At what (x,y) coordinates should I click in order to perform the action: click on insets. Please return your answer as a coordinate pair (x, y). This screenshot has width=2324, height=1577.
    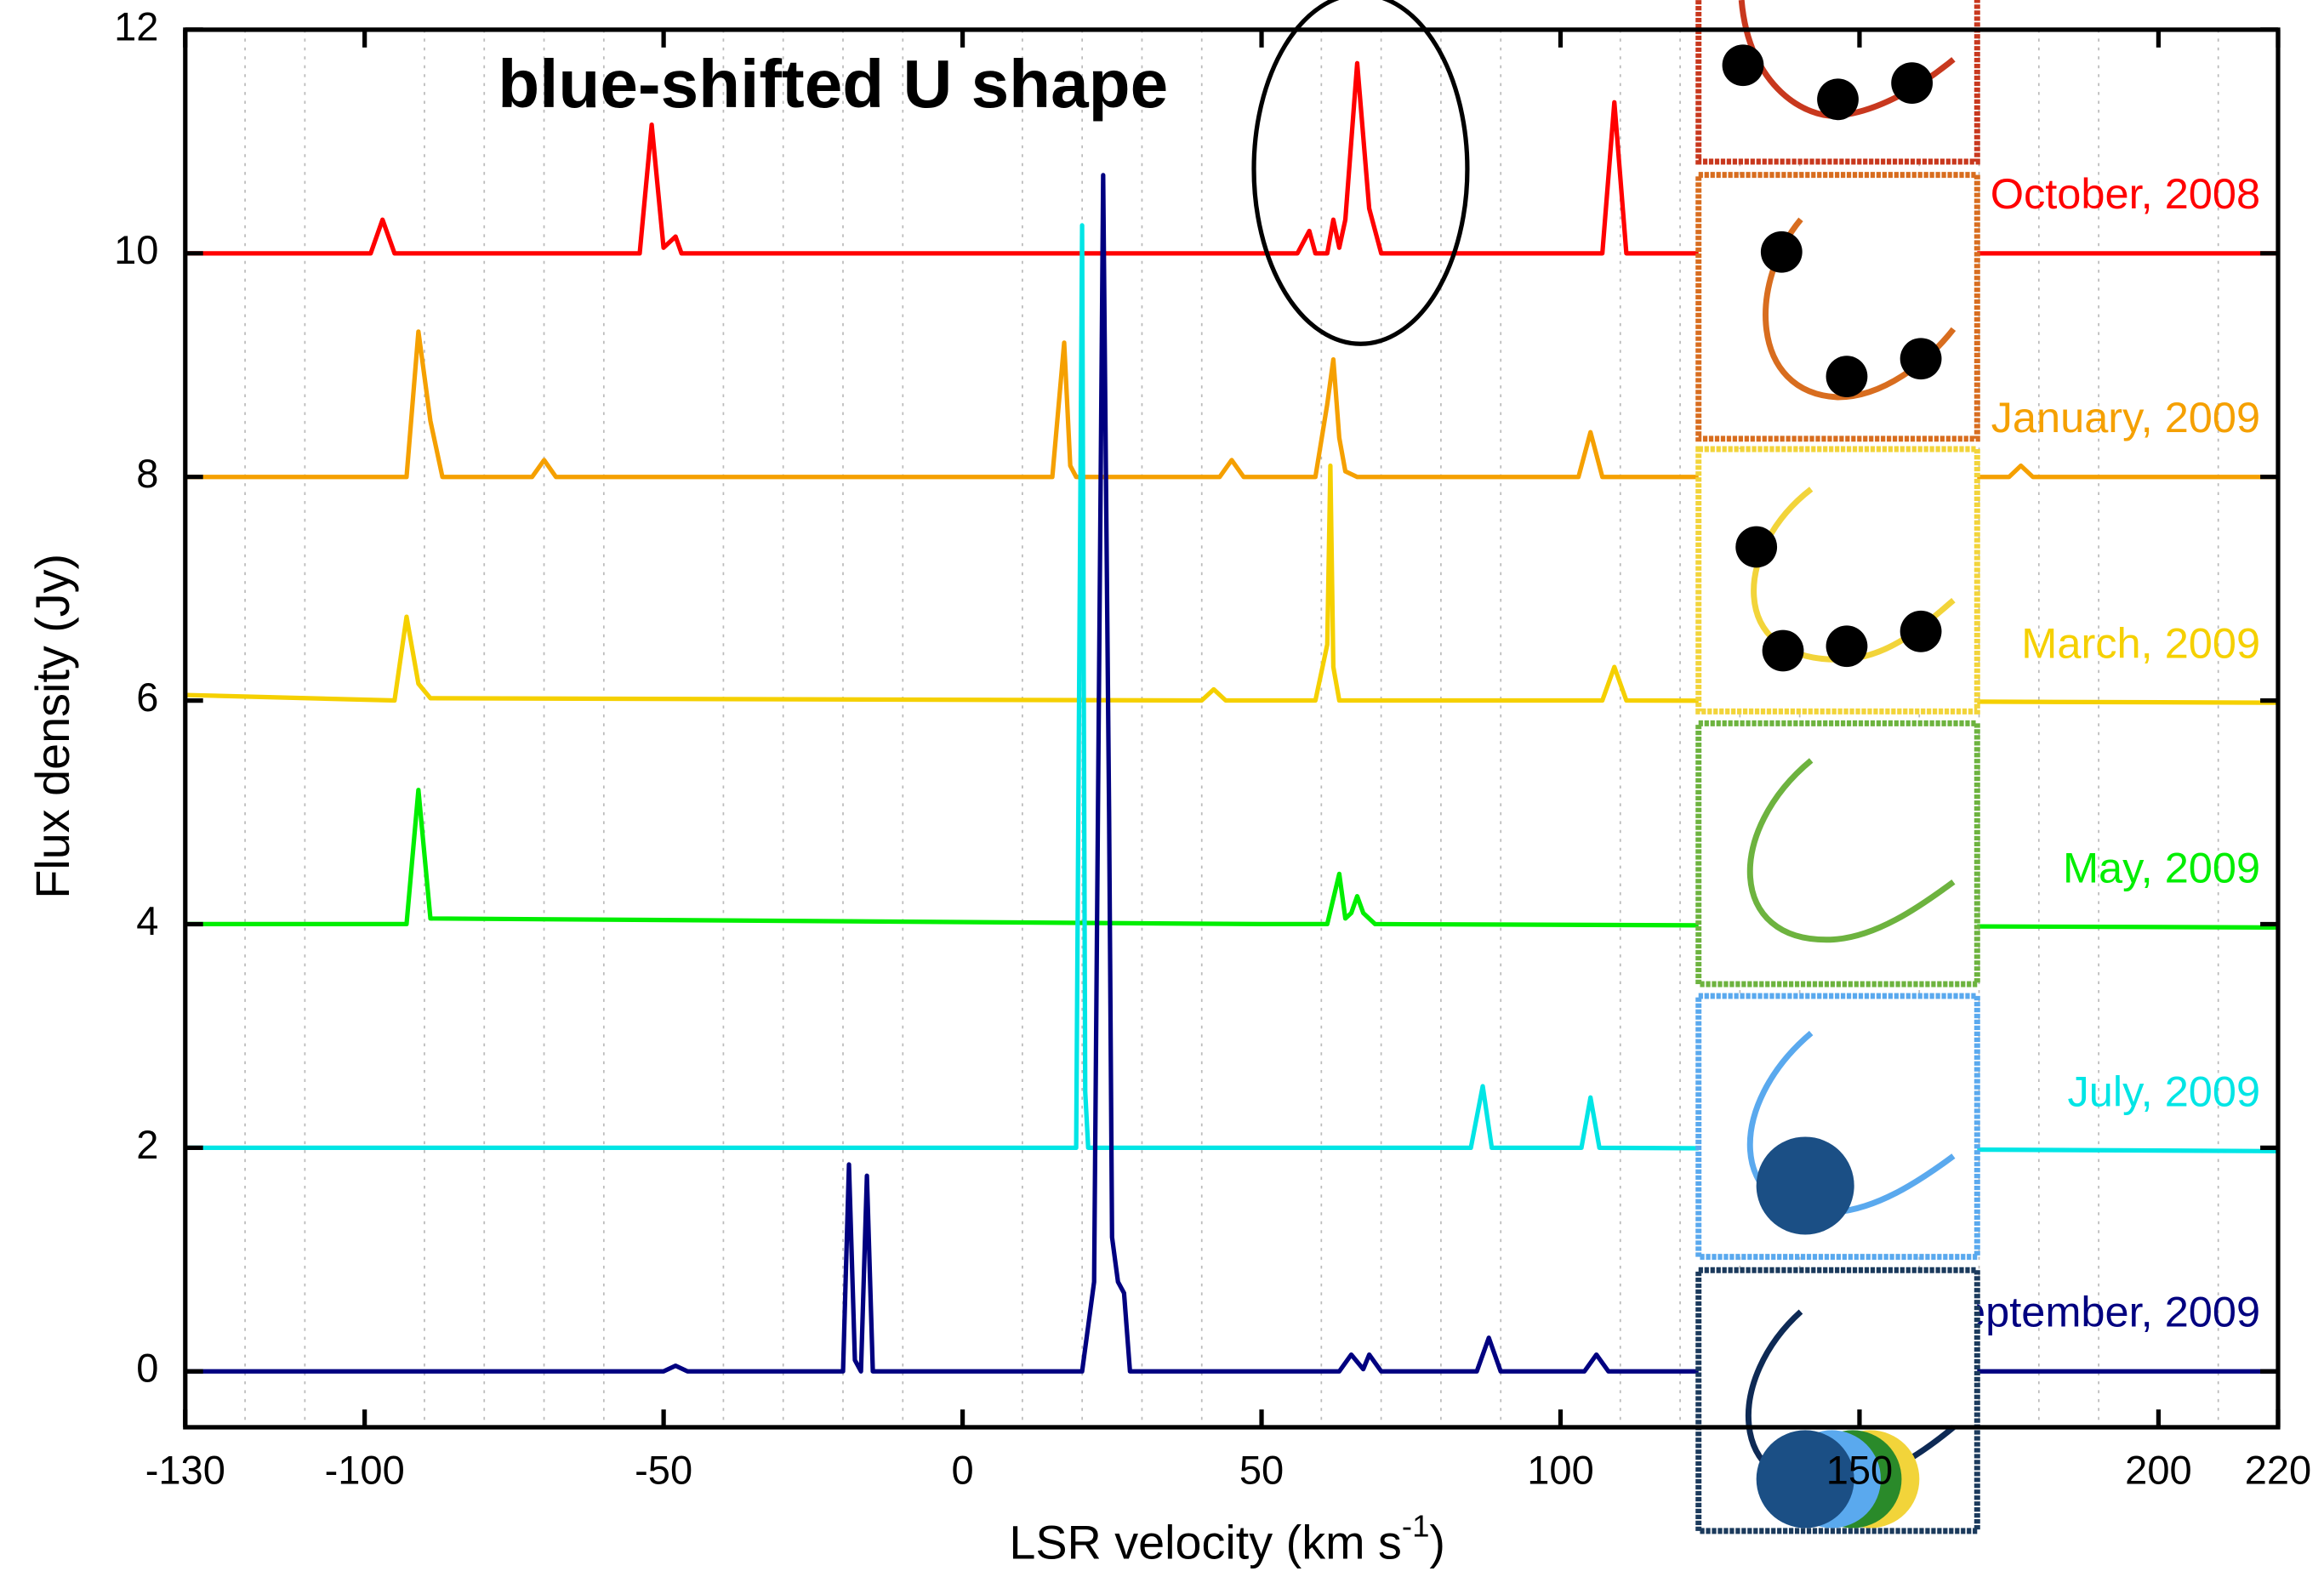
    Looking at the image, I should click on (1837, 767).